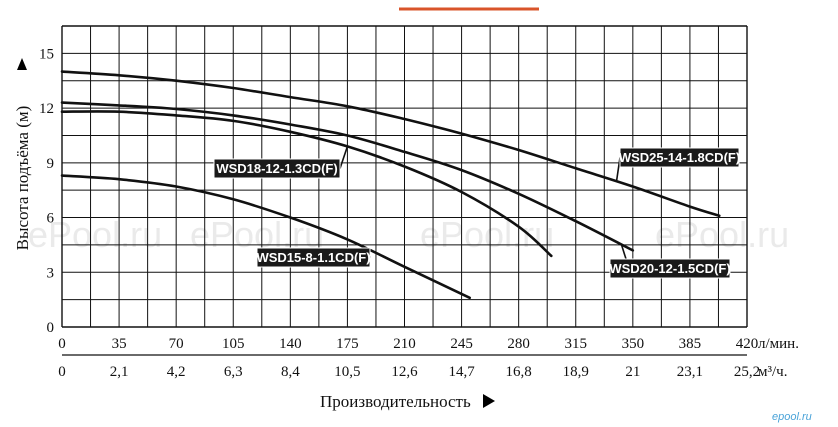 The image size is (838, 427). I want to click on series-label-text: WSD25-14-1.8CD(F), so click(679, 157).